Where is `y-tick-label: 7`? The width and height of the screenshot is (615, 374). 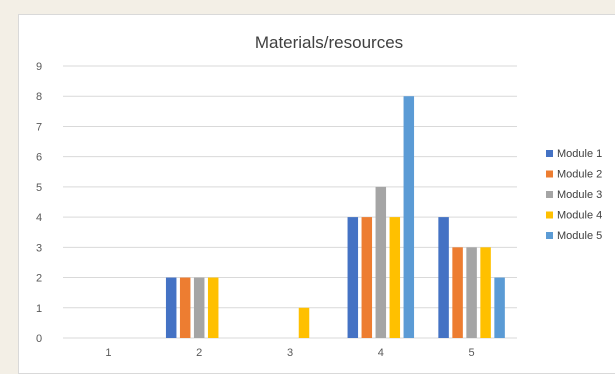 y-tick-label: 7 is located at coordinates (39, 127).